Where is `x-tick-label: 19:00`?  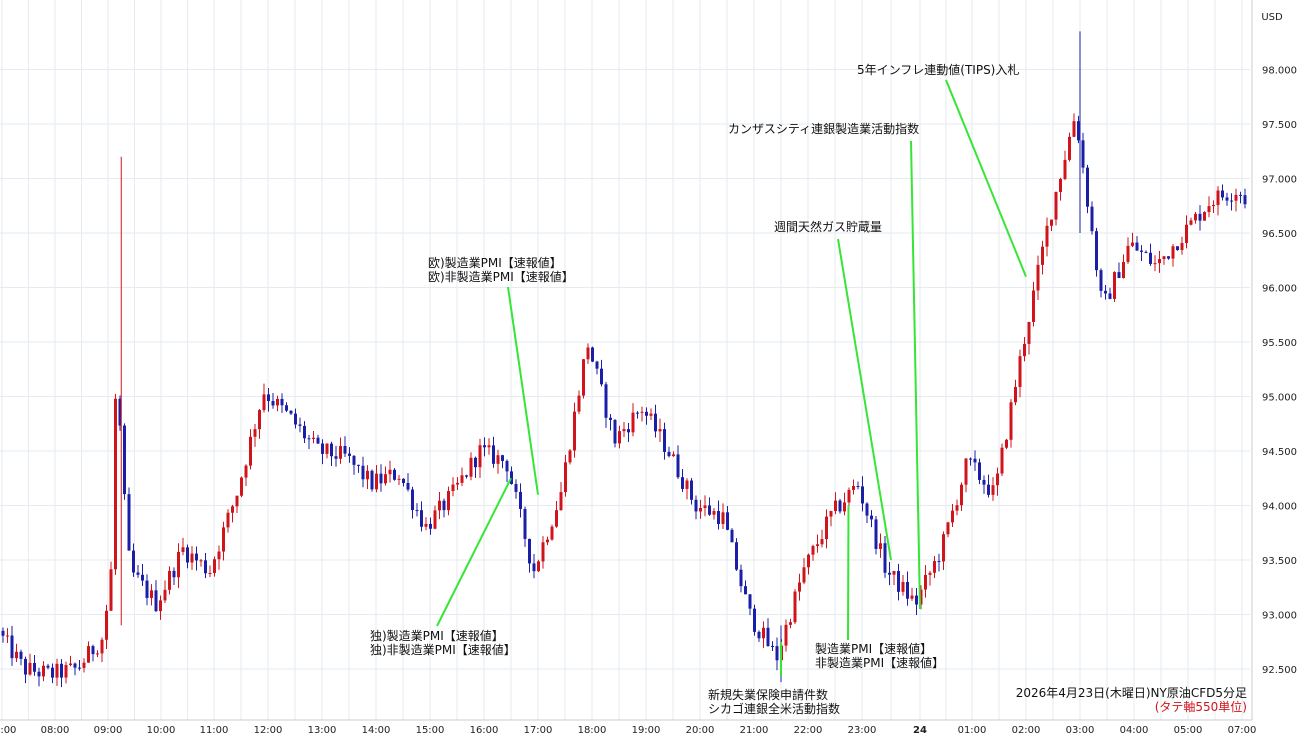 x-tick-label: 19:00 is located at coordinates (646, 730).